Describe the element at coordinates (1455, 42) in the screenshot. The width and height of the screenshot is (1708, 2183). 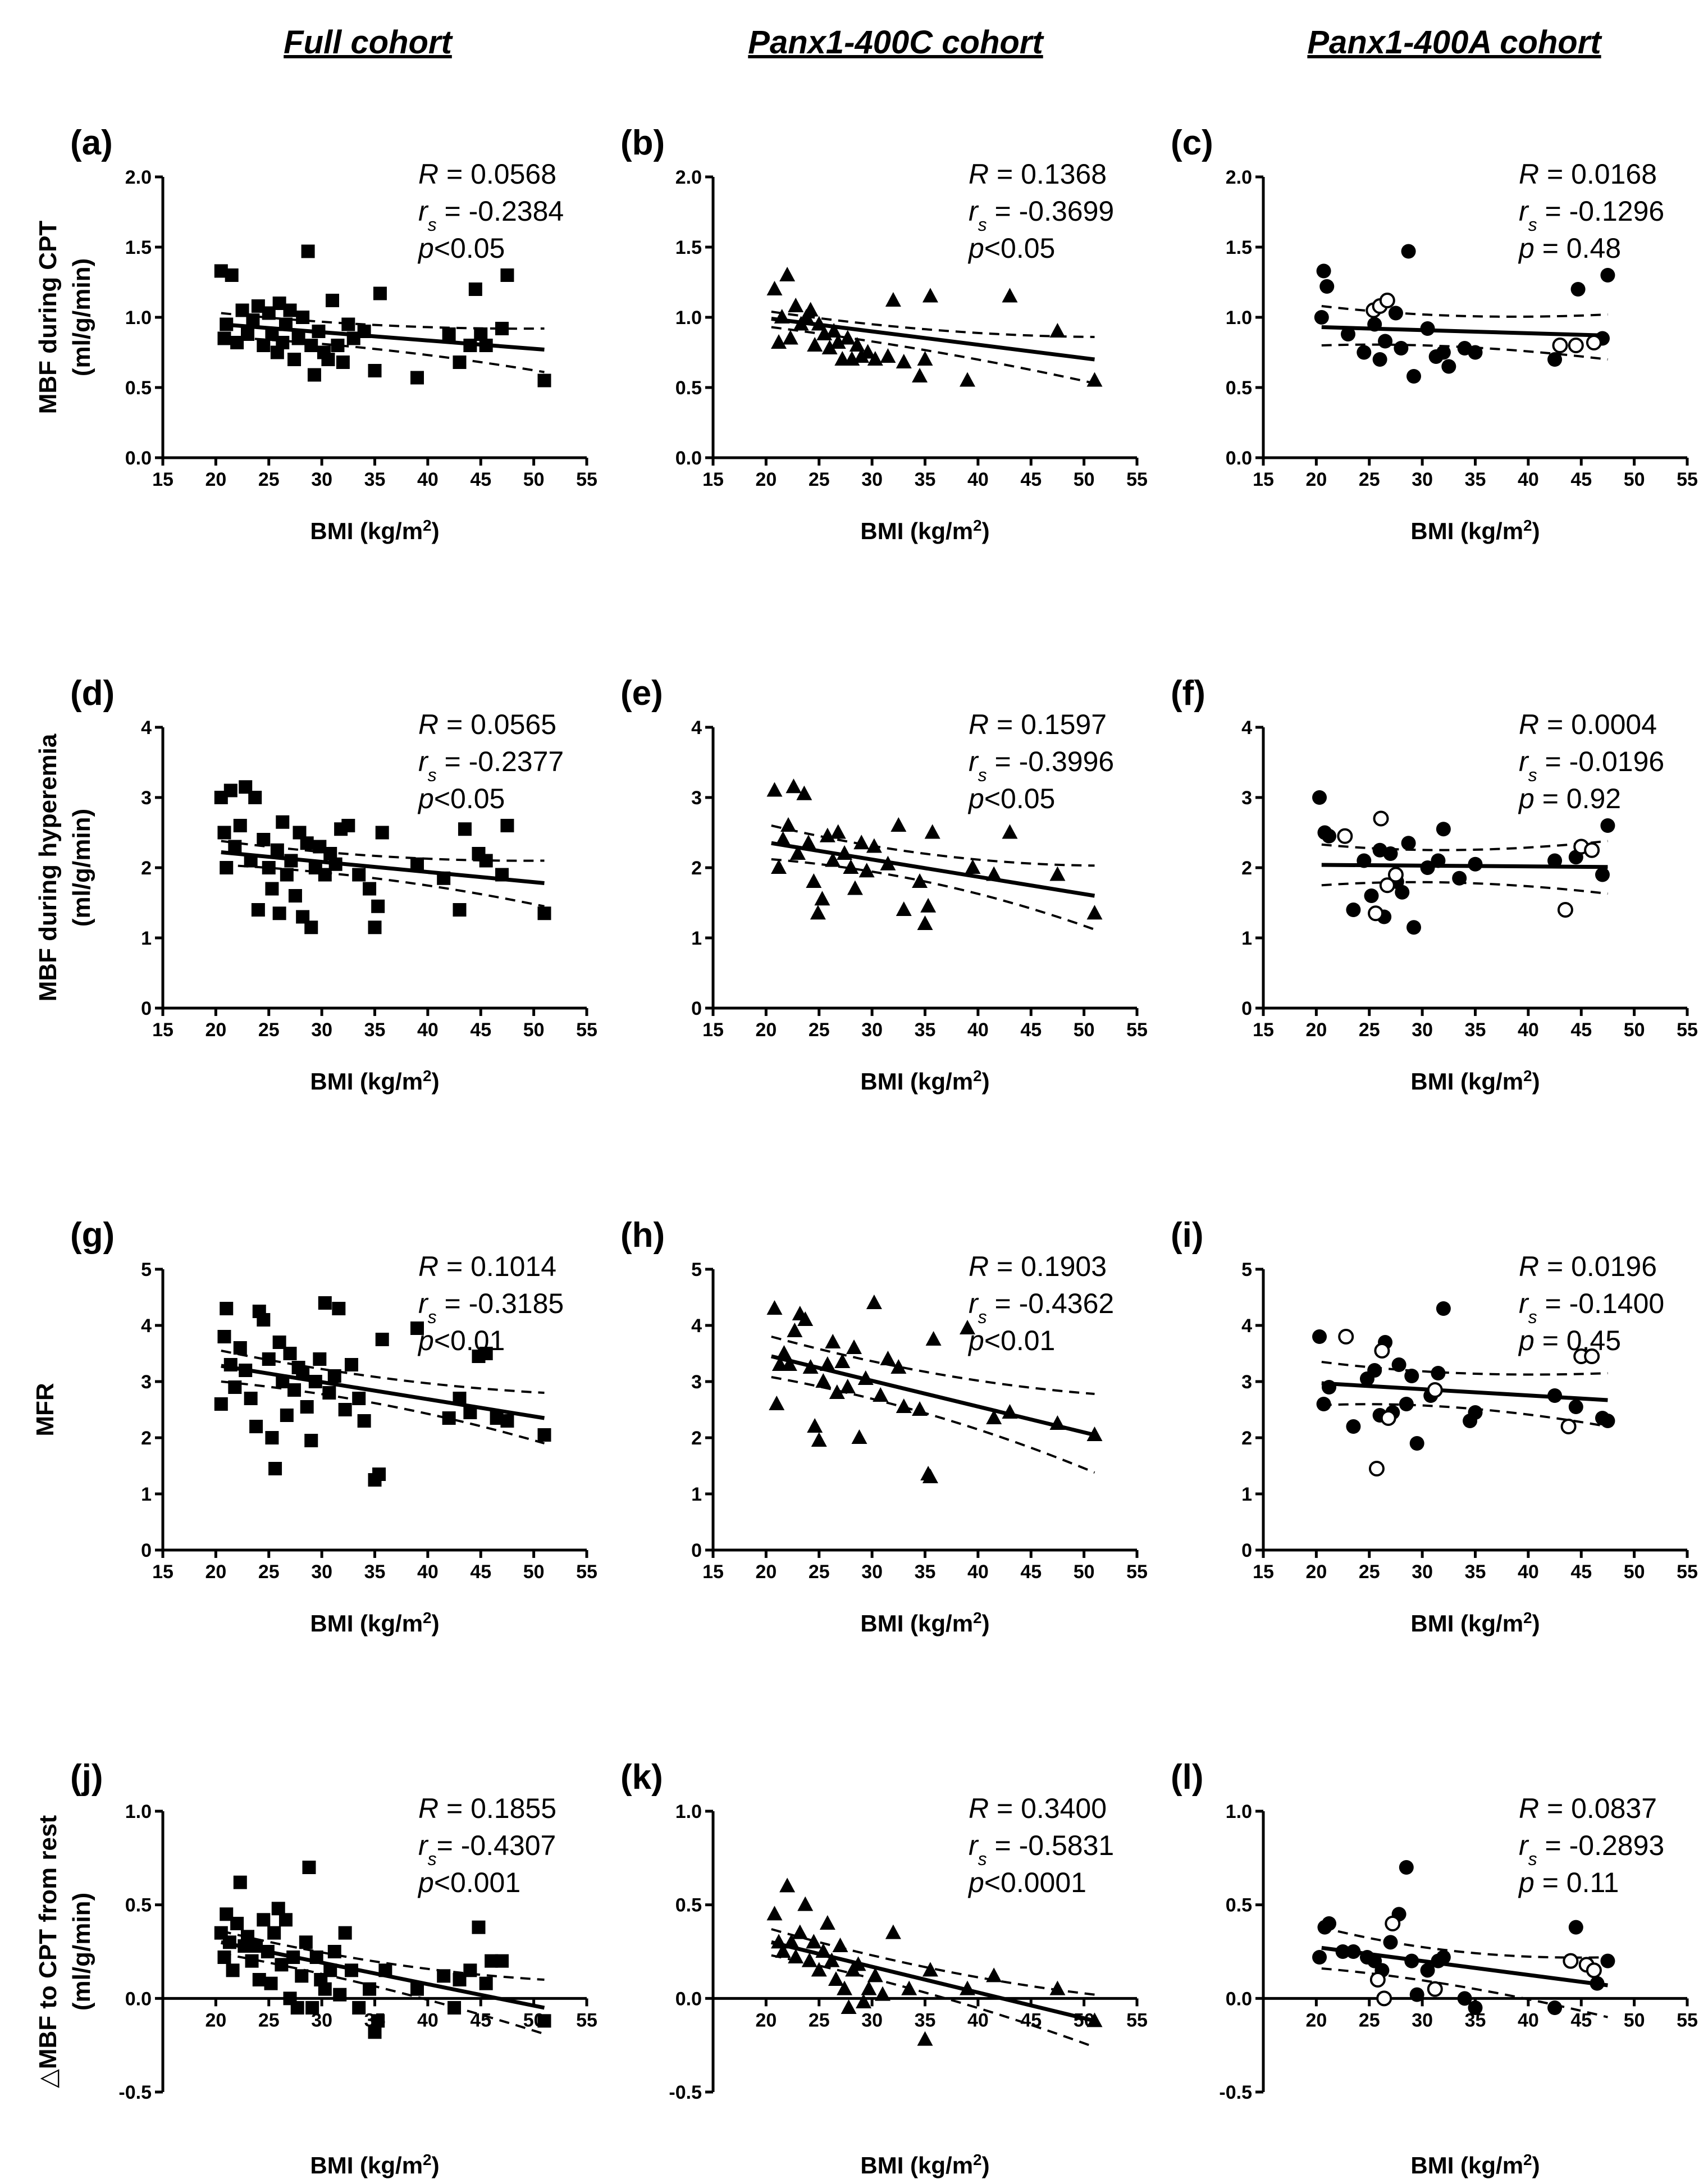
I see `column-title-panx1-400a: Panx1-400A cohort` at that location.